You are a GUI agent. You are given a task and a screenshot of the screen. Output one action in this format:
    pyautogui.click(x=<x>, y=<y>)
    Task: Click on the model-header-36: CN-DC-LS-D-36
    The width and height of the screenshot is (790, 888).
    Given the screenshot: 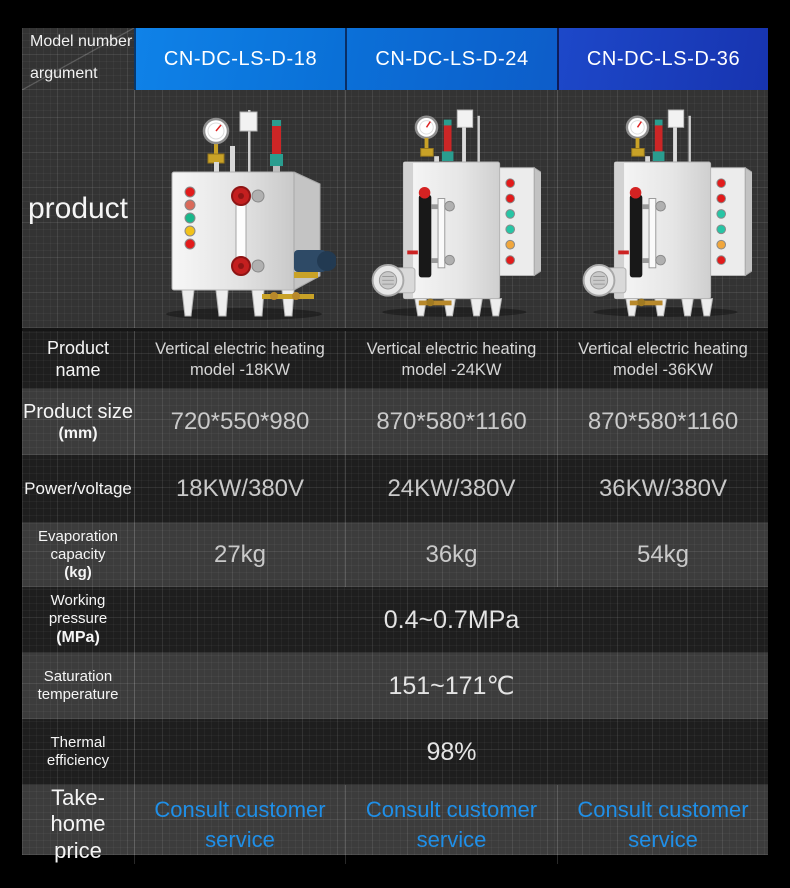 What is the action you would take?
    pyautogui.click(x=662, y=59)
    